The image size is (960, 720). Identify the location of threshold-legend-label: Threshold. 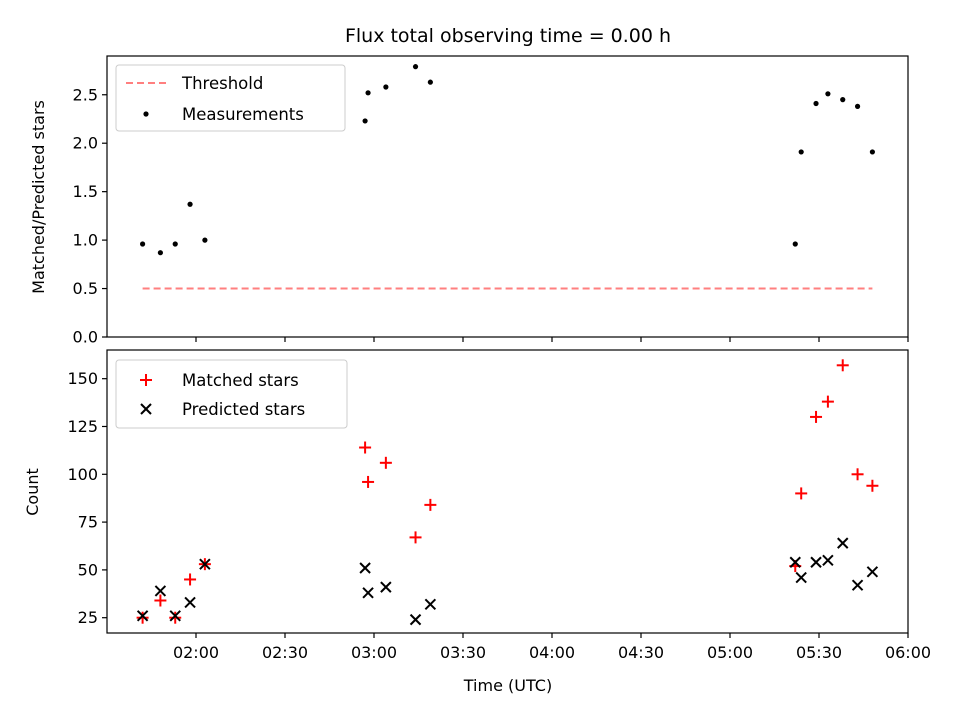
(222, 83).